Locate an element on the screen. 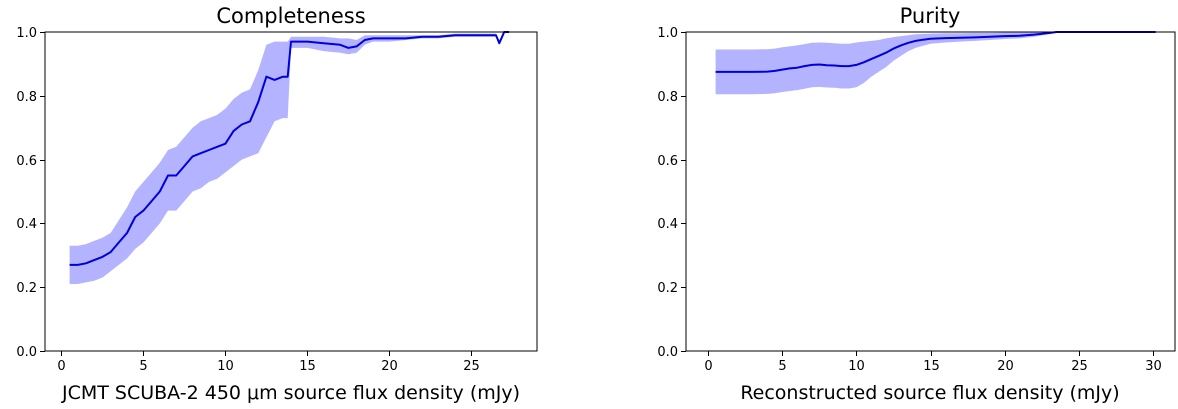  chart-title: Purity is located at coordinates (930, 16).